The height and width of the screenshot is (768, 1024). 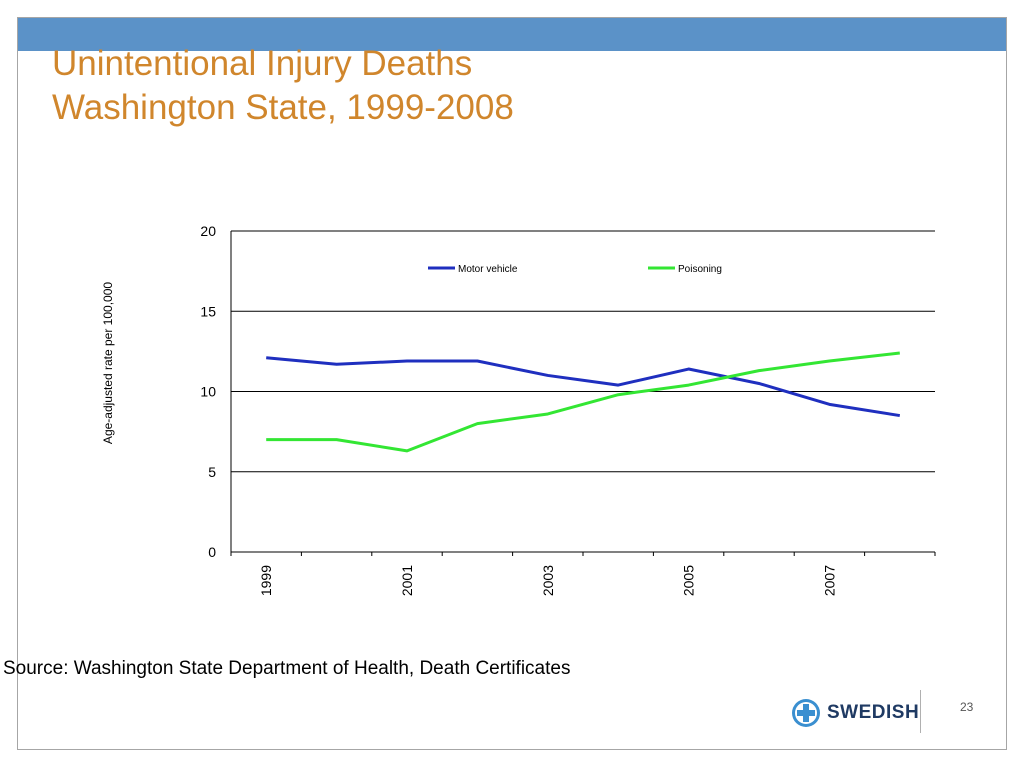 I want to click on x-tick-label: 2007, so click(x=829, y=580).